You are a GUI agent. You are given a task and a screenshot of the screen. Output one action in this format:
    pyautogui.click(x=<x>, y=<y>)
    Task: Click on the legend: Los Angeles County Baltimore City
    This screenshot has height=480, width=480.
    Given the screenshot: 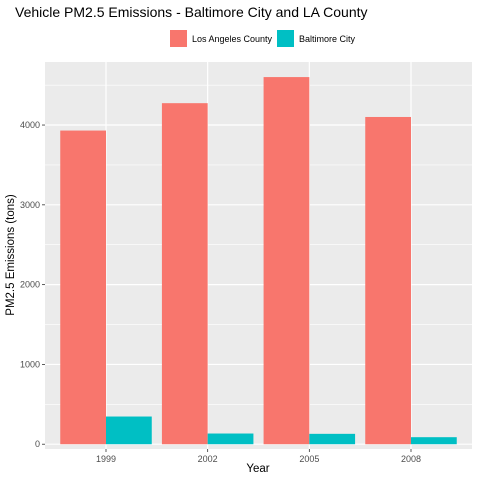 What is the action you would take?
    pyautogui.click(x=263, y=38)
    